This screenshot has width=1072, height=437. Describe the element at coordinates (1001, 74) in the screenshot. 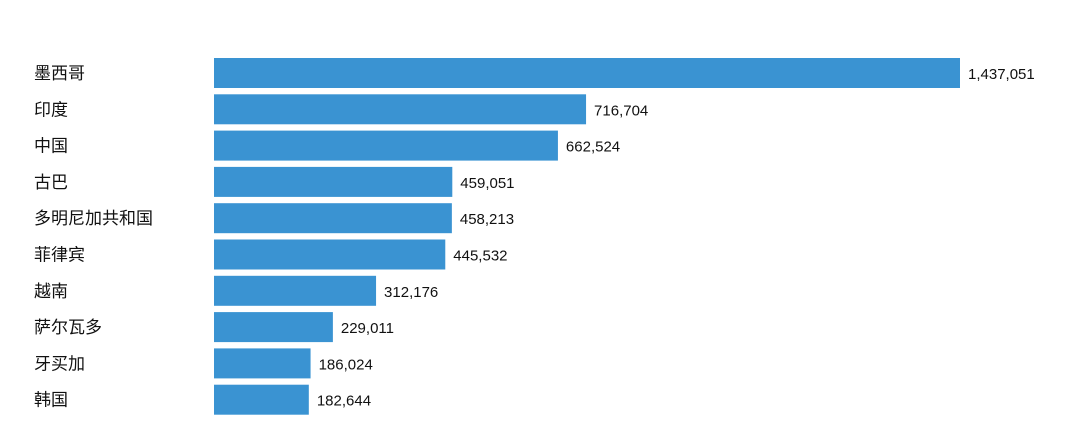

I see `value-label: 1,437,051` at that location.